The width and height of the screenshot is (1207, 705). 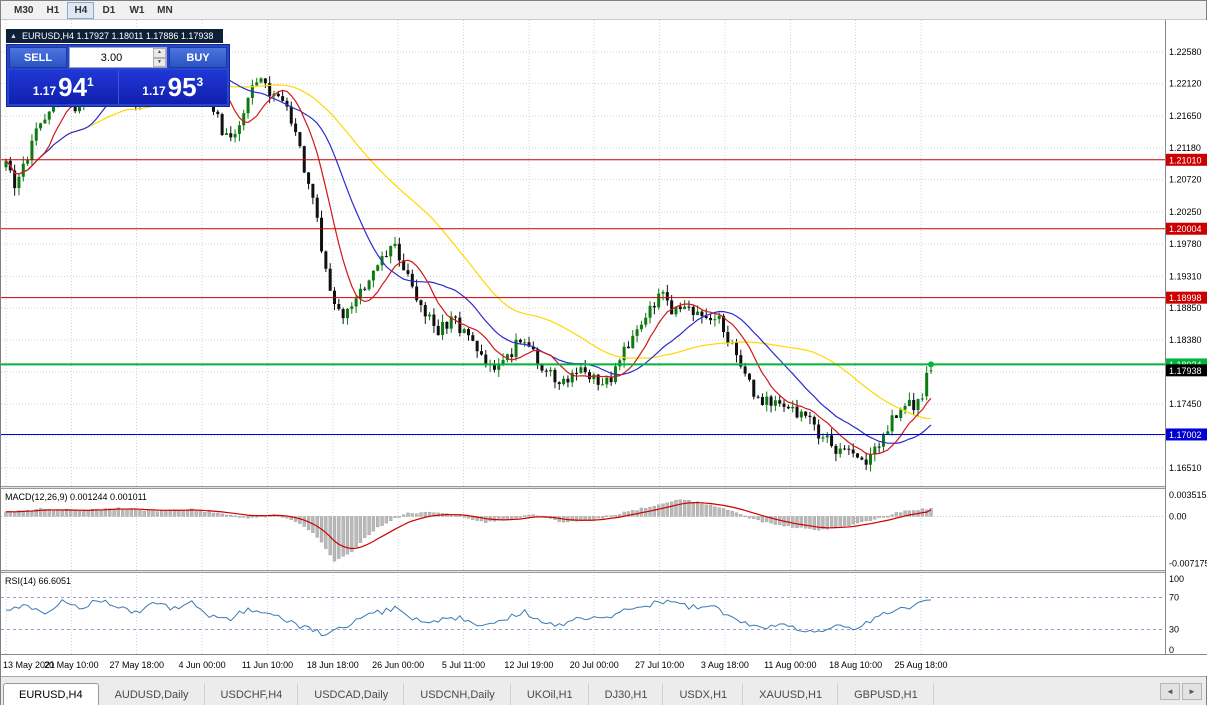 What do you see at coordinates (1185, 212) in the screenshot?
I see `svg-text: 1.20250` at bounding box center [1185, 212].